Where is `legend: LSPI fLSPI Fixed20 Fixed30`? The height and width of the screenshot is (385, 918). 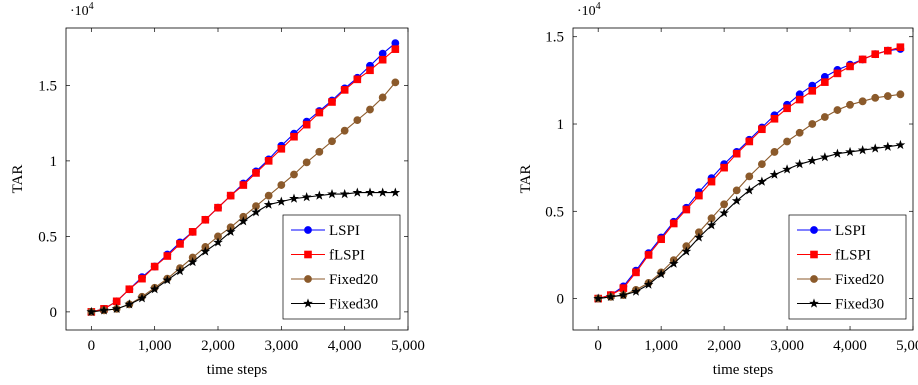
legend: LSPI fLSPI Fixed20 Fixed30 is located at coordinates (341, 267).